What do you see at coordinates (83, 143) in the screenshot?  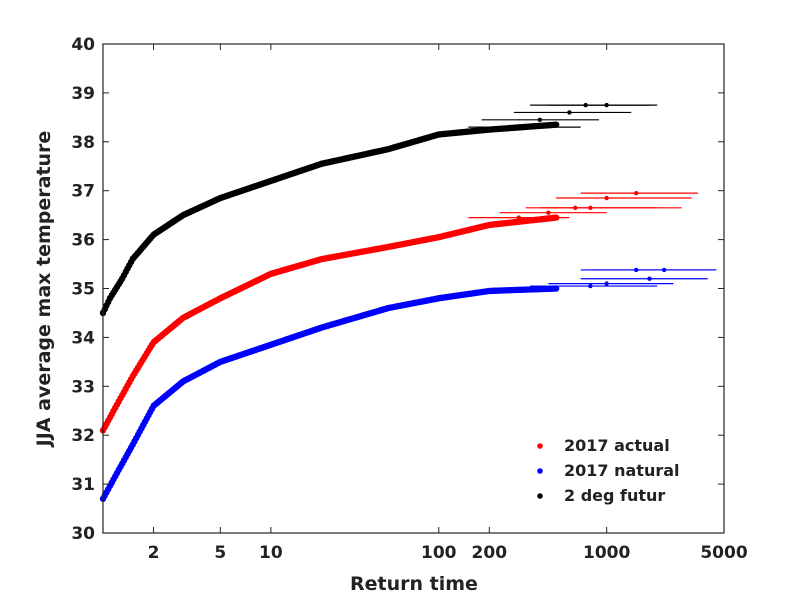 I see `y-tick-label: 38` at bounding box center [83, 143].